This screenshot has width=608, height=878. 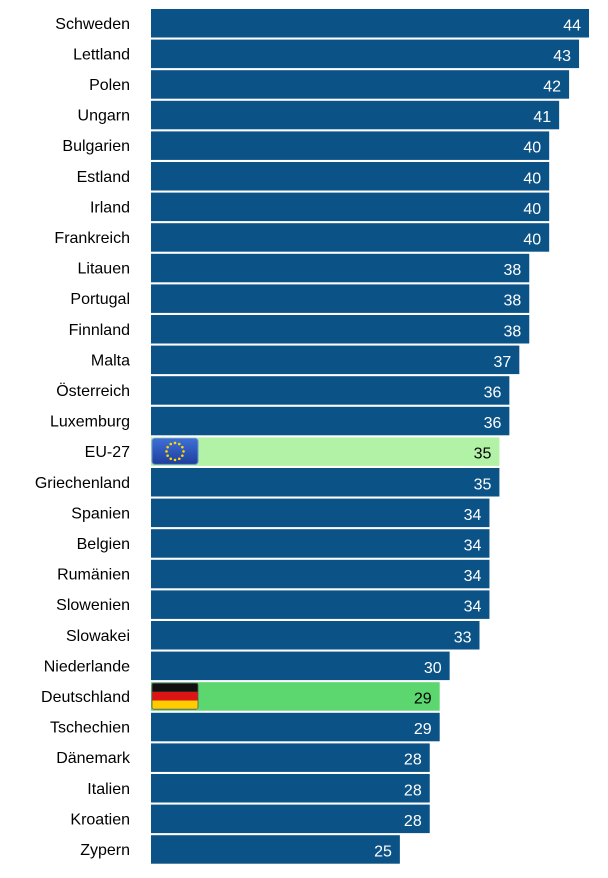 What do you see at coordinates (433, 668) in the screenshot?
I see `value-label-niederlande: 30` at bounding box center [433, 668].